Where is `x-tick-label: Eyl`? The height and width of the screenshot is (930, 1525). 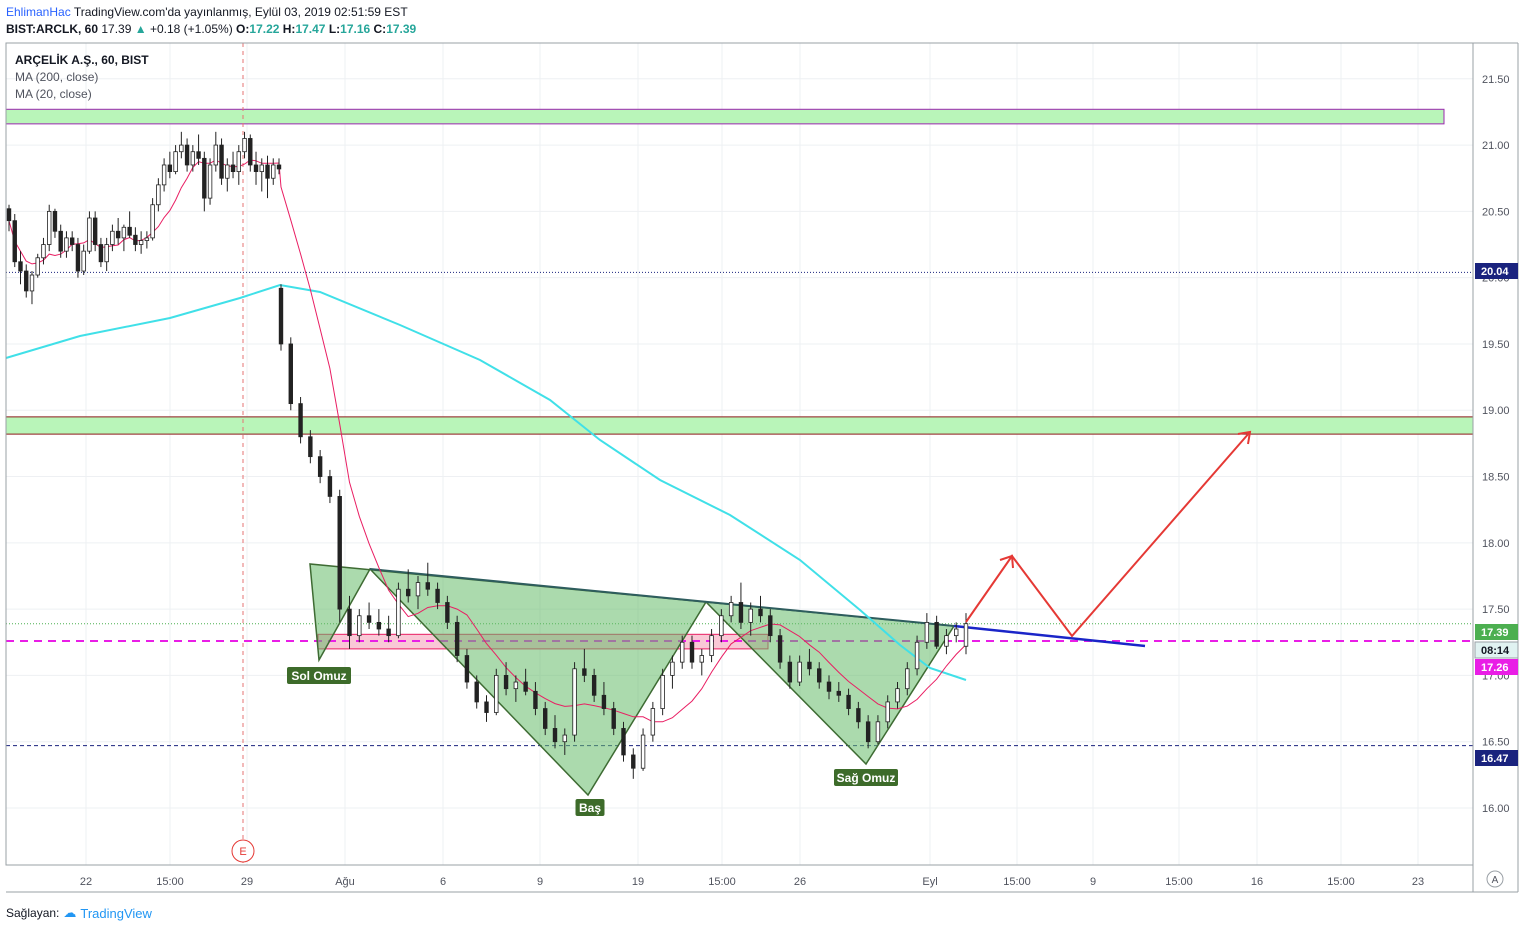 x-tick-label: Eyl is located at coordinates (929, 882).